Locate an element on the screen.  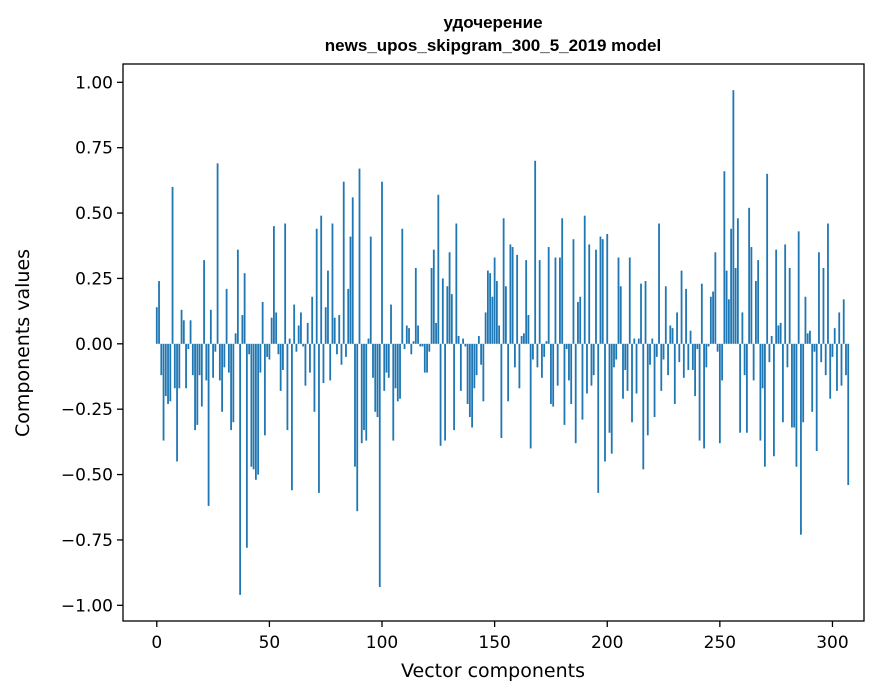
x-tick-label: 150 is located at coordinates (494, 643).